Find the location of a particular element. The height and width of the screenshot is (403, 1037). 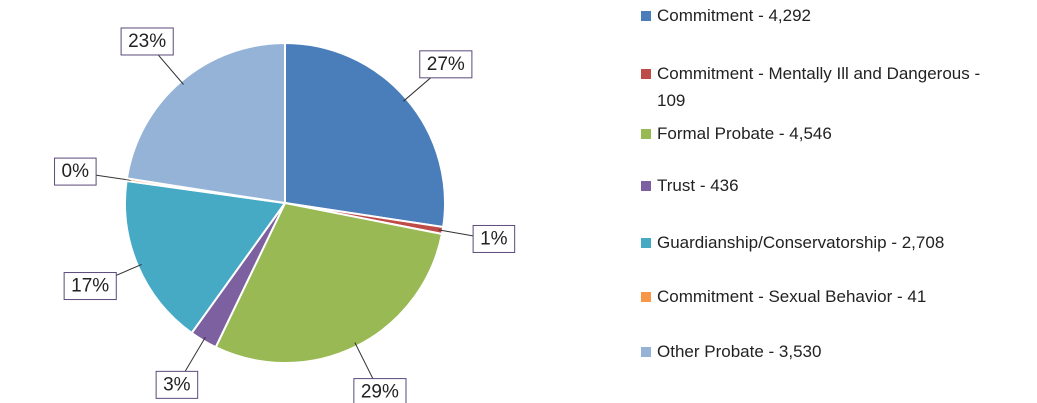

legend-item: Commitment - Sexual Behavior - 41 is located at coordinates (831, 296).